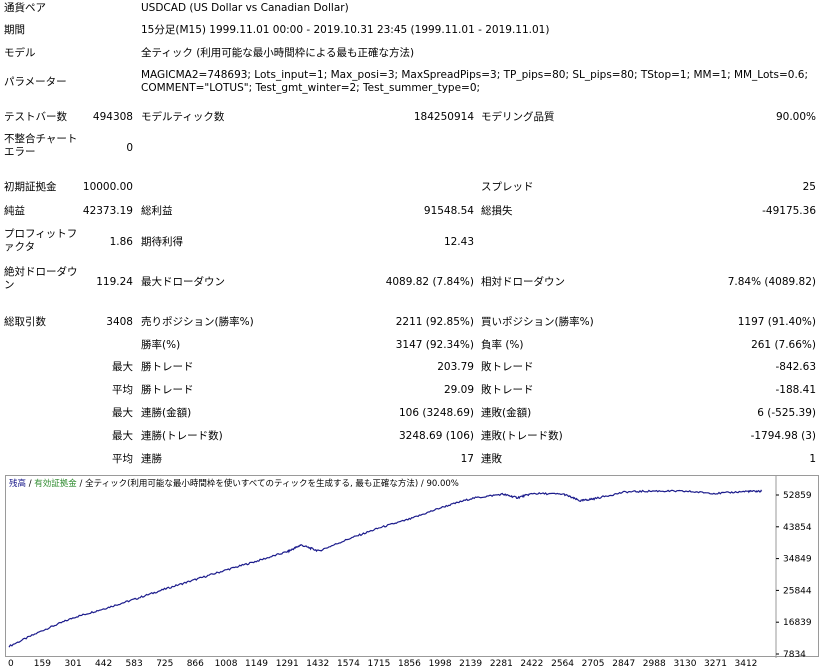  What do you see at coordinates (794, 654) in the screenshot?
I see `y-tick-label: 7834` at bounding box center [794, 654].